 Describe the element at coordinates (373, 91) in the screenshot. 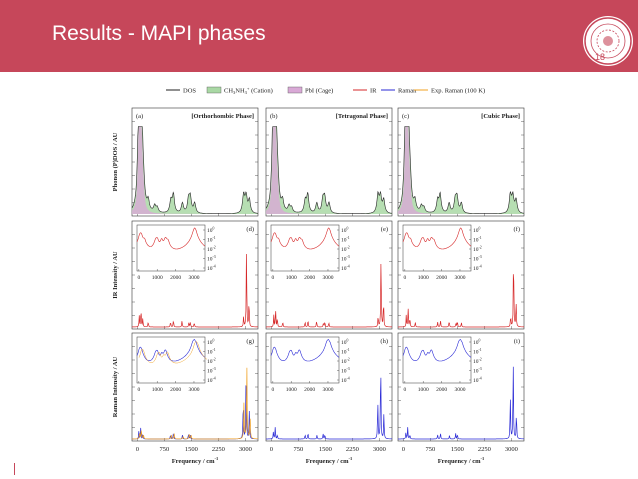

I see `legend-label: IR` at that location.